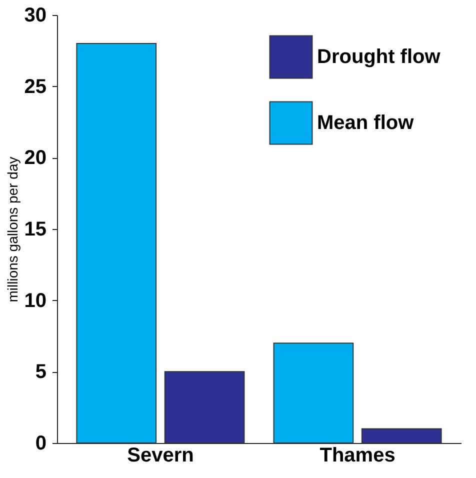 Image resolution: width=476 pixels, height=478 pixels. I want to click on legend-label: Mean flow, so click(365, 123).